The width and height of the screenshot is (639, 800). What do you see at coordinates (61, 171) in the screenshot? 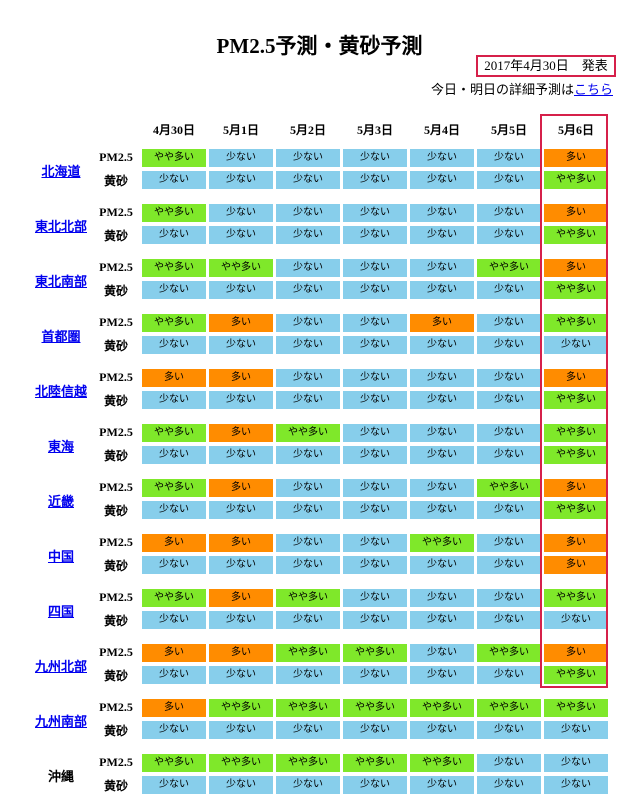
I see `region-name: 北海道` at bounding box center [61, 171].